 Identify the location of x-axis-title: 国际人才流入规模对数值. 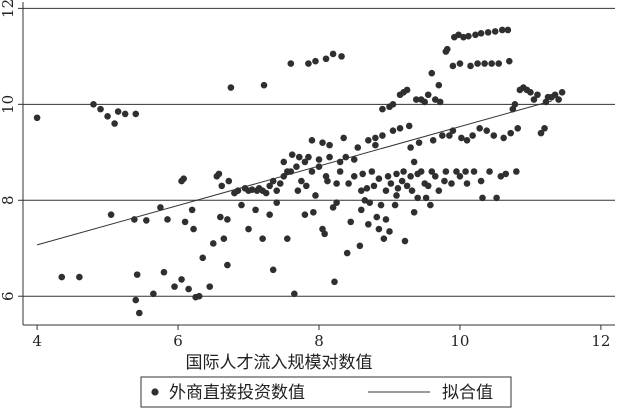
(279, 363).